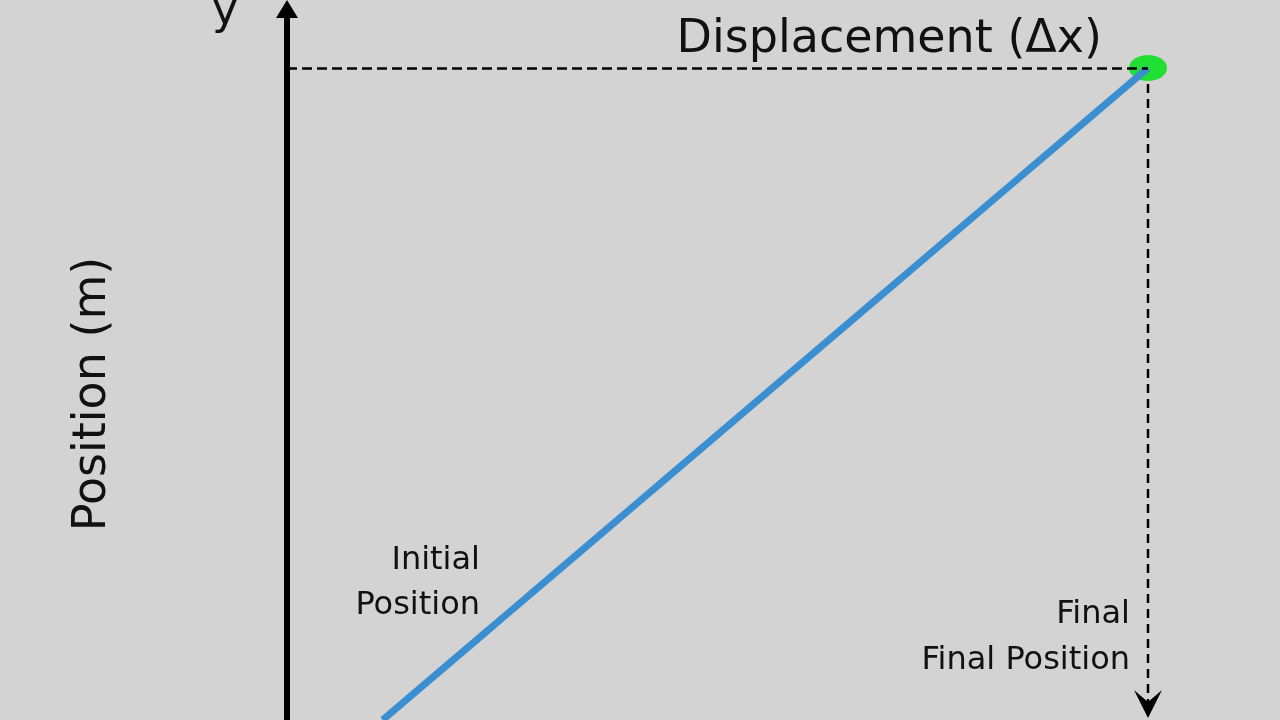  Describe the element at coordinates (225, 18) in the screenshot. I see `text: y` at that location.